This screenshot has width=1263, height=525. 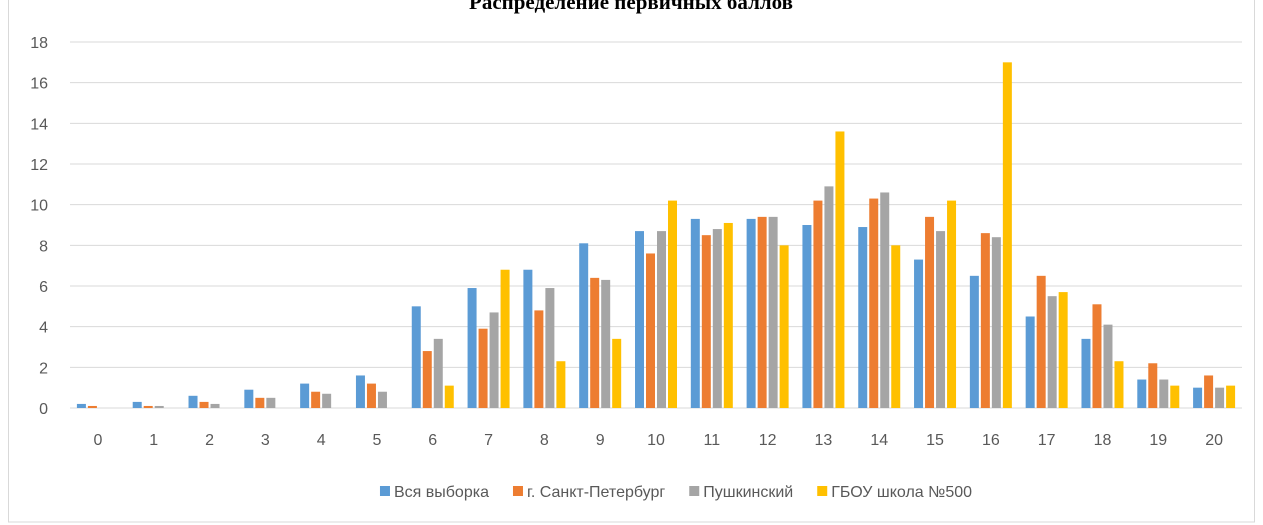 I want to click on x-tick-label: 14, so click(x=879, y=440).